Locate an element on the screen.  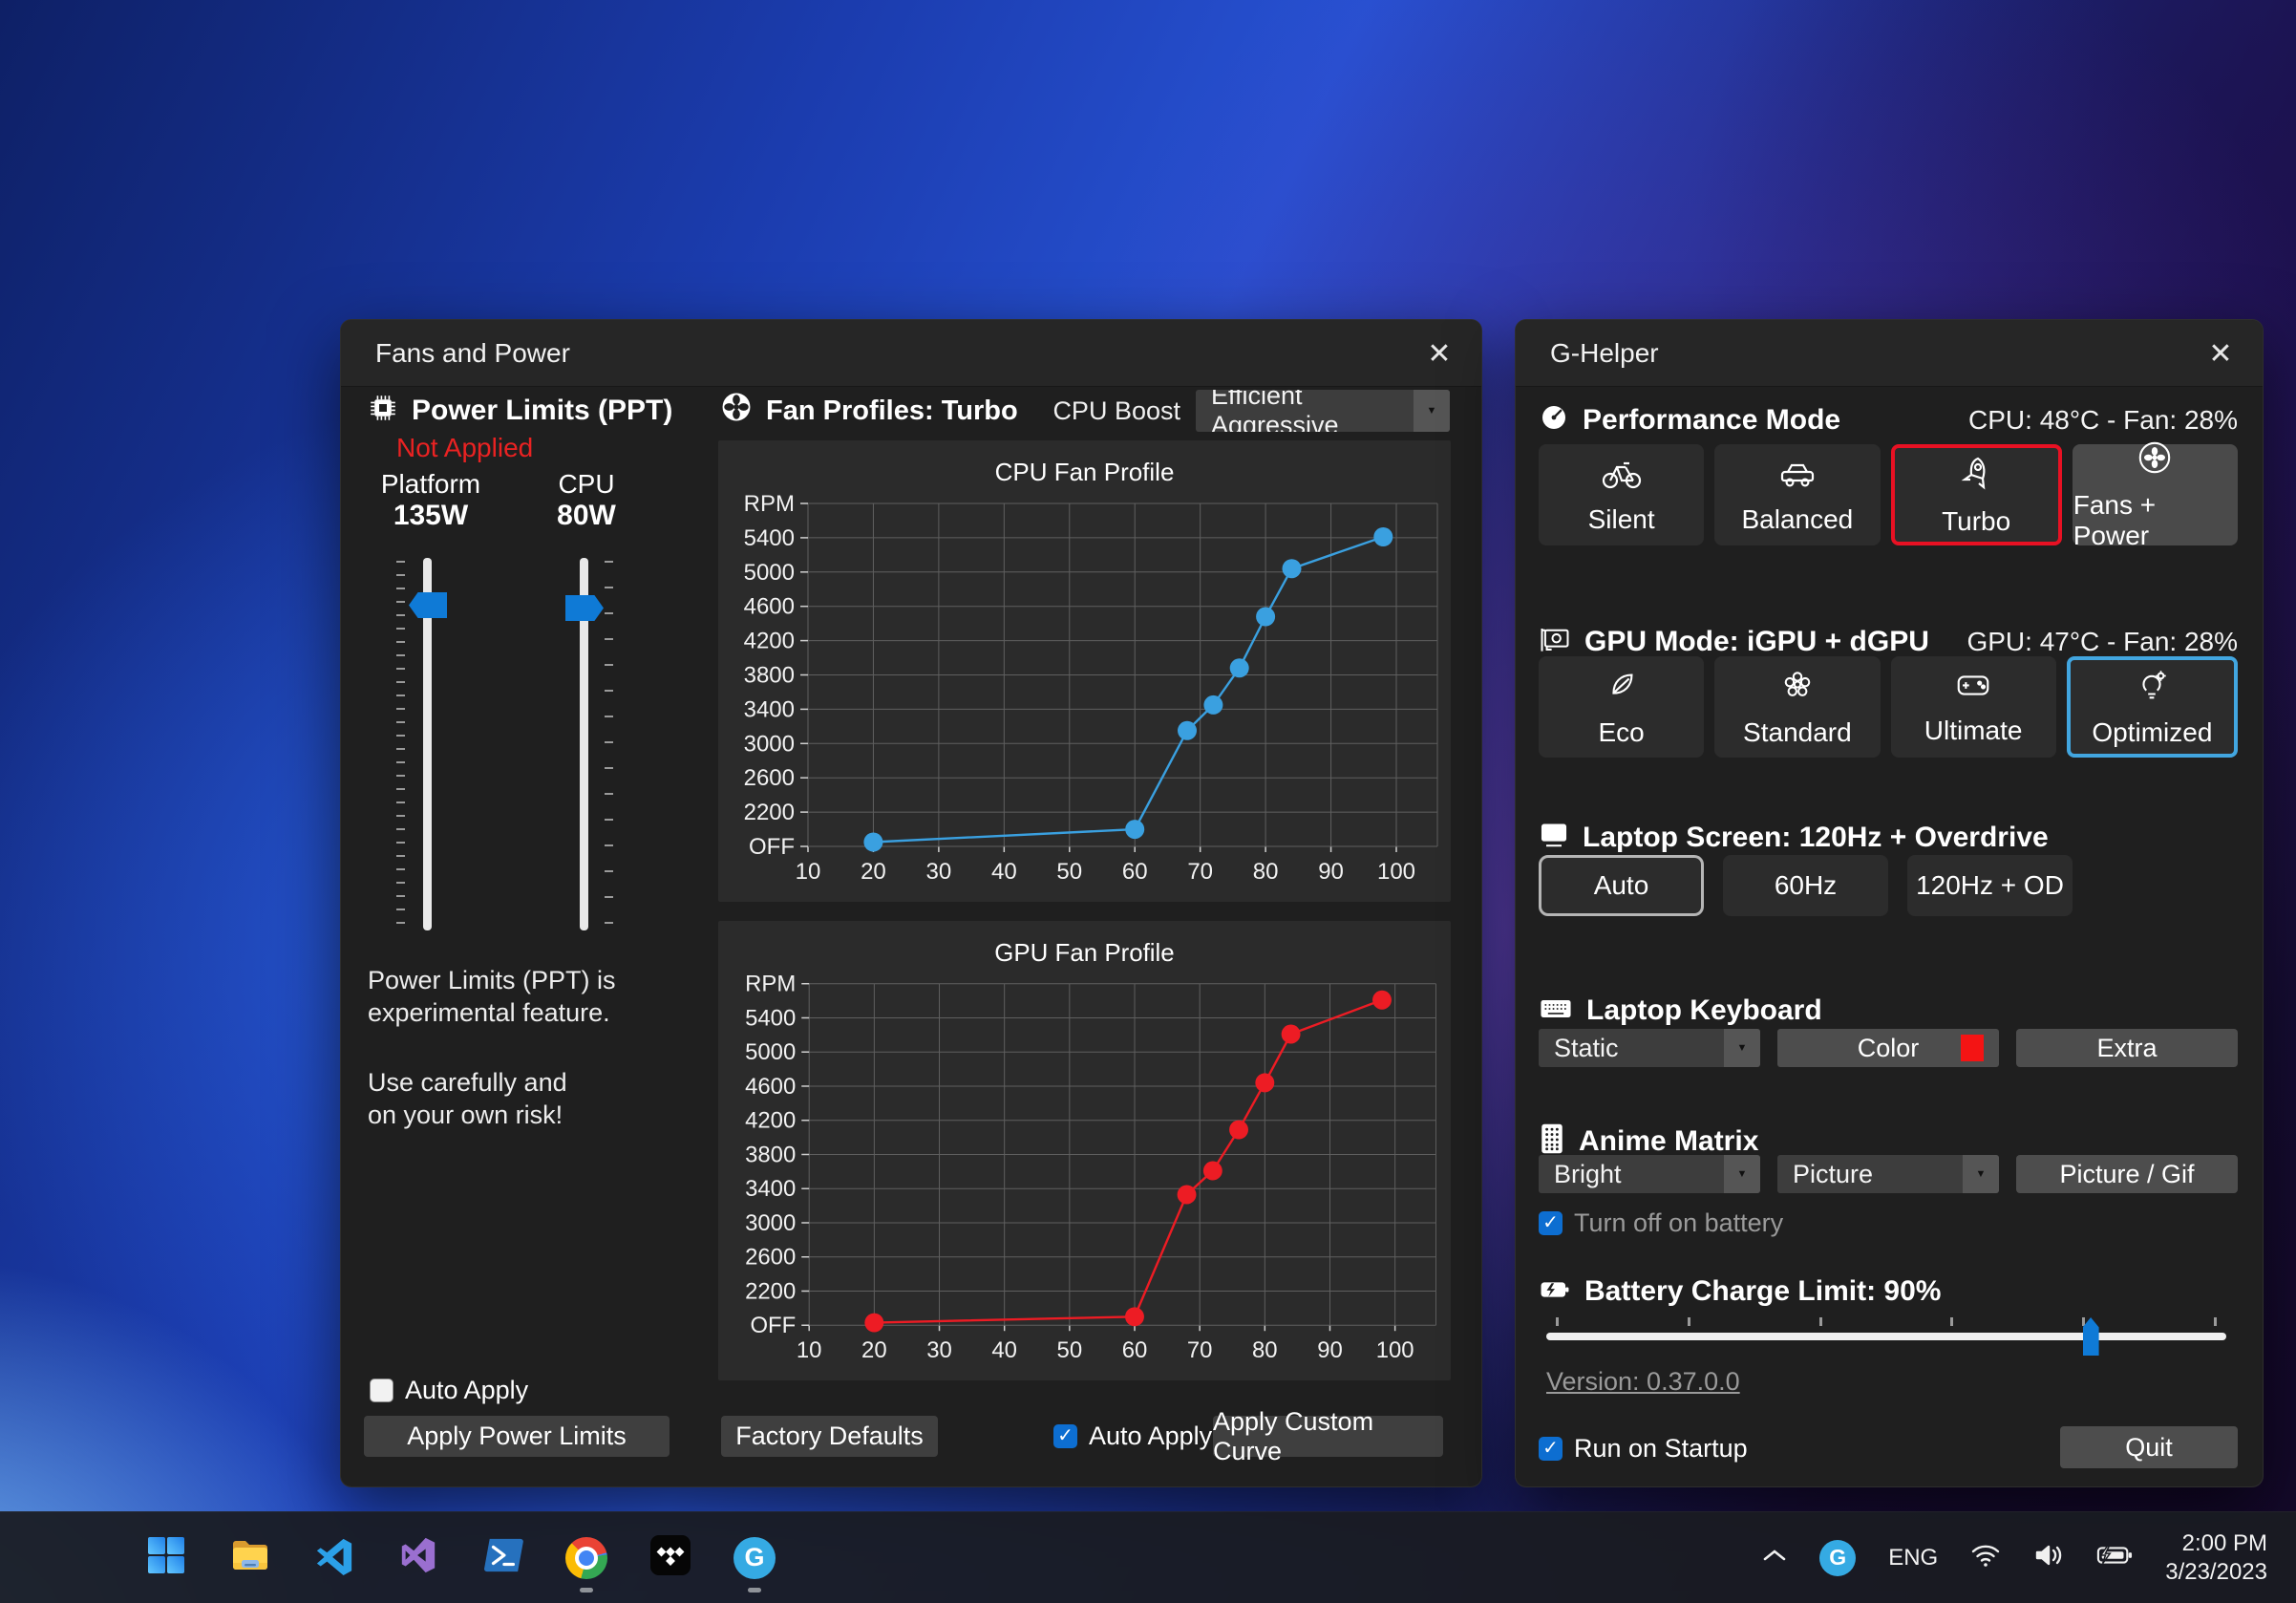
battery-header-row: Battery Charge Limit: 90% is located at coordinates (1888, 1291).